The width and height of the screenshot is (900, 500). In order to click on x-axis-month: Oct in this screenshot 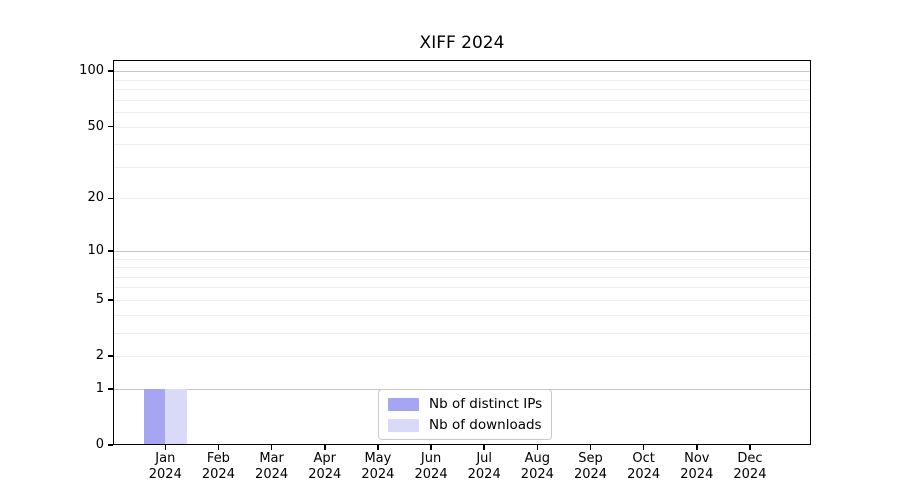, I will do `click(643, 458)`.